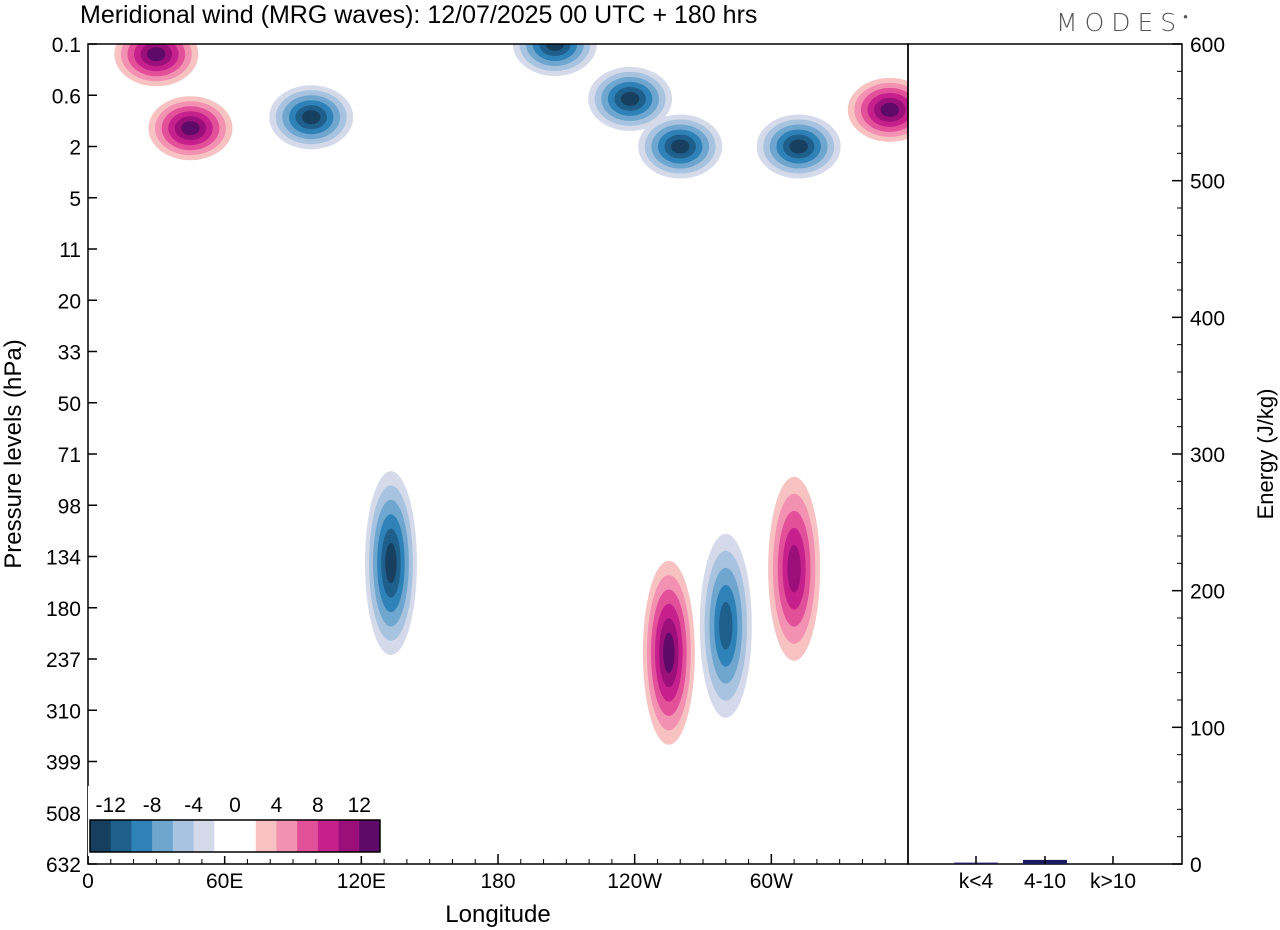  What do you see at coordinates (235, 805) in the screenshot?
I see `colorbar-label: 0` at bounding box center [235, 805].